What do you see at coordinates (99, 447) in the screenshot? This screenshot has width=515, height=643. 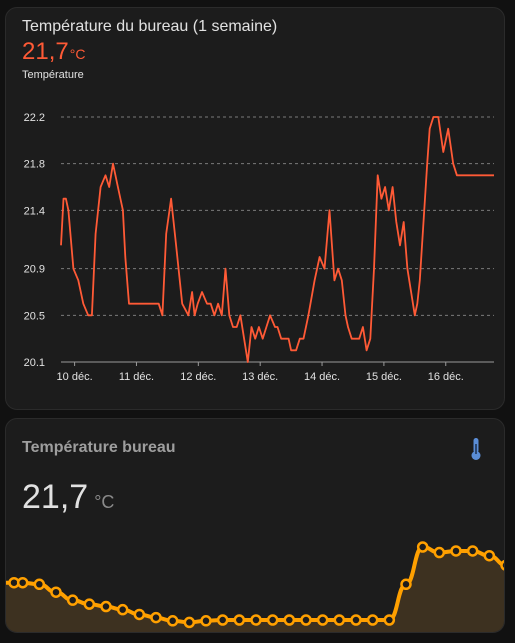 I see `card-title: Température bureau` at bounding box center [99, 447].